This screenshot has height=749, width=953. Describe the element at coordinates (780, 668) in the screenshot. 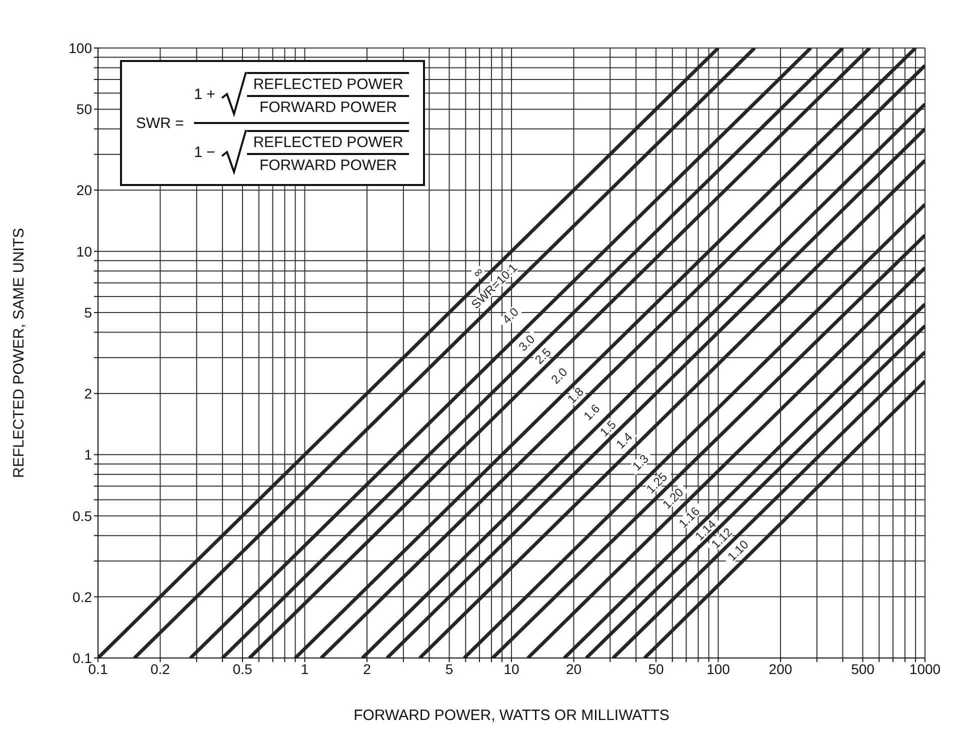

I see `x-tick-label: 200` at that location.